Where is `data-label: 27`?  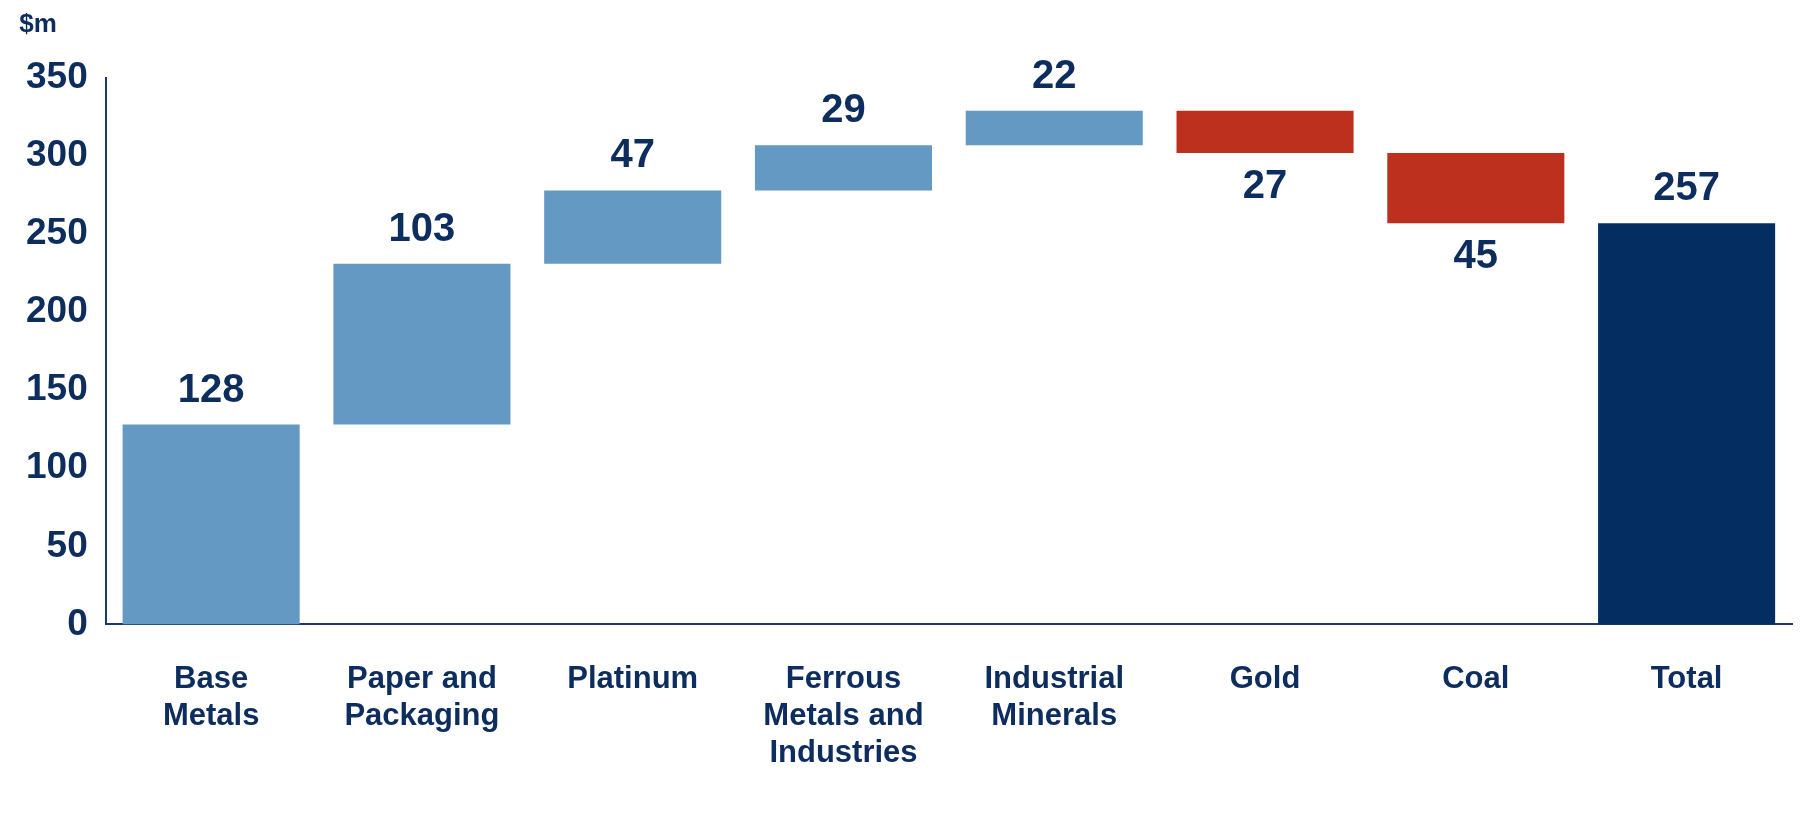
data-label: 27 is located at coordinates (1265, 183).